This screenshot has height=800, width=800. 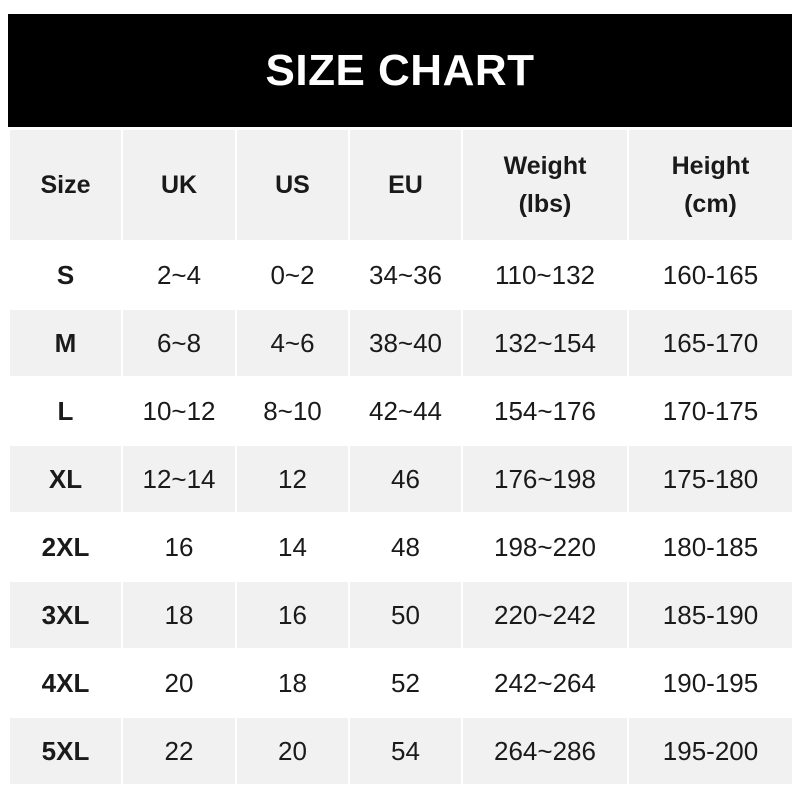 What do you see at coordinates (65, 275) in the screenshot?
I see `cell-size: S` at bounding box center [65, 275].